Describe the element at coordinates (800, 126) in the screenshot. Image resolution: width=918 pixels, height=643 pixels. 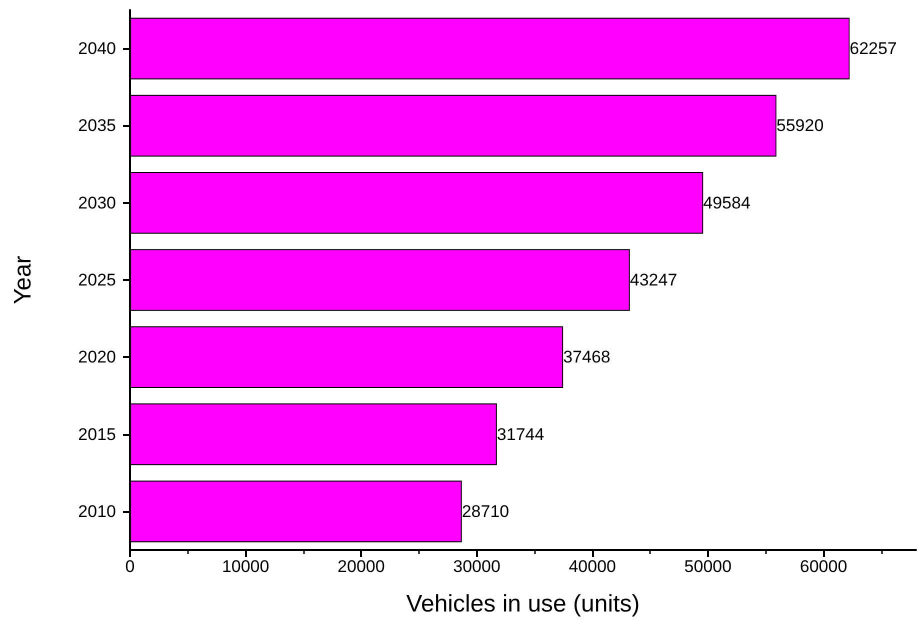
I see `data-label: 55920` at that location.